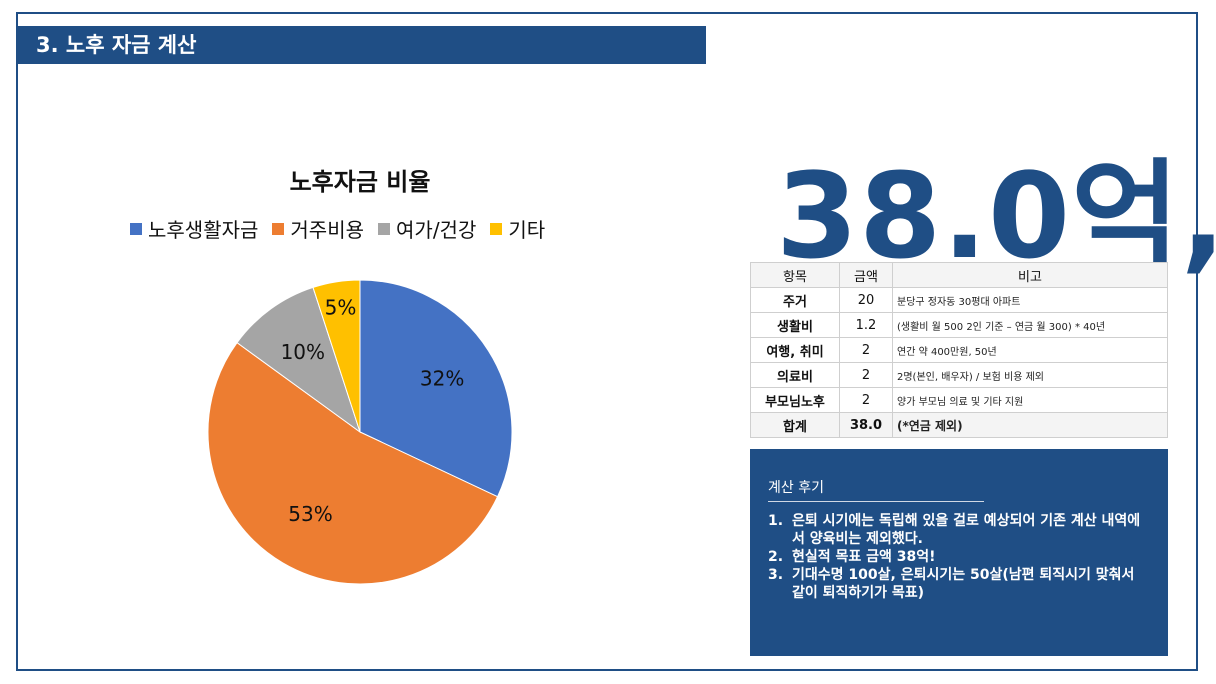 Image resolution: width=1216 pixels, height=684 pixels. I want to click on total-amount: 38.0, so click(866, 425).